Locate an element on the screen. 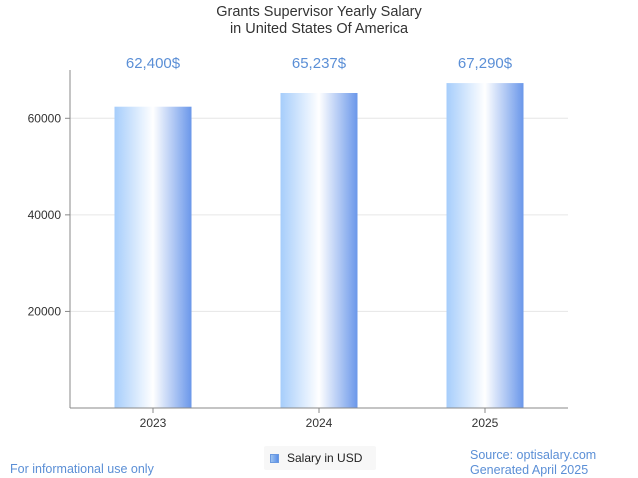  value-label: 65,237$ is located at coordinates (319, 63).